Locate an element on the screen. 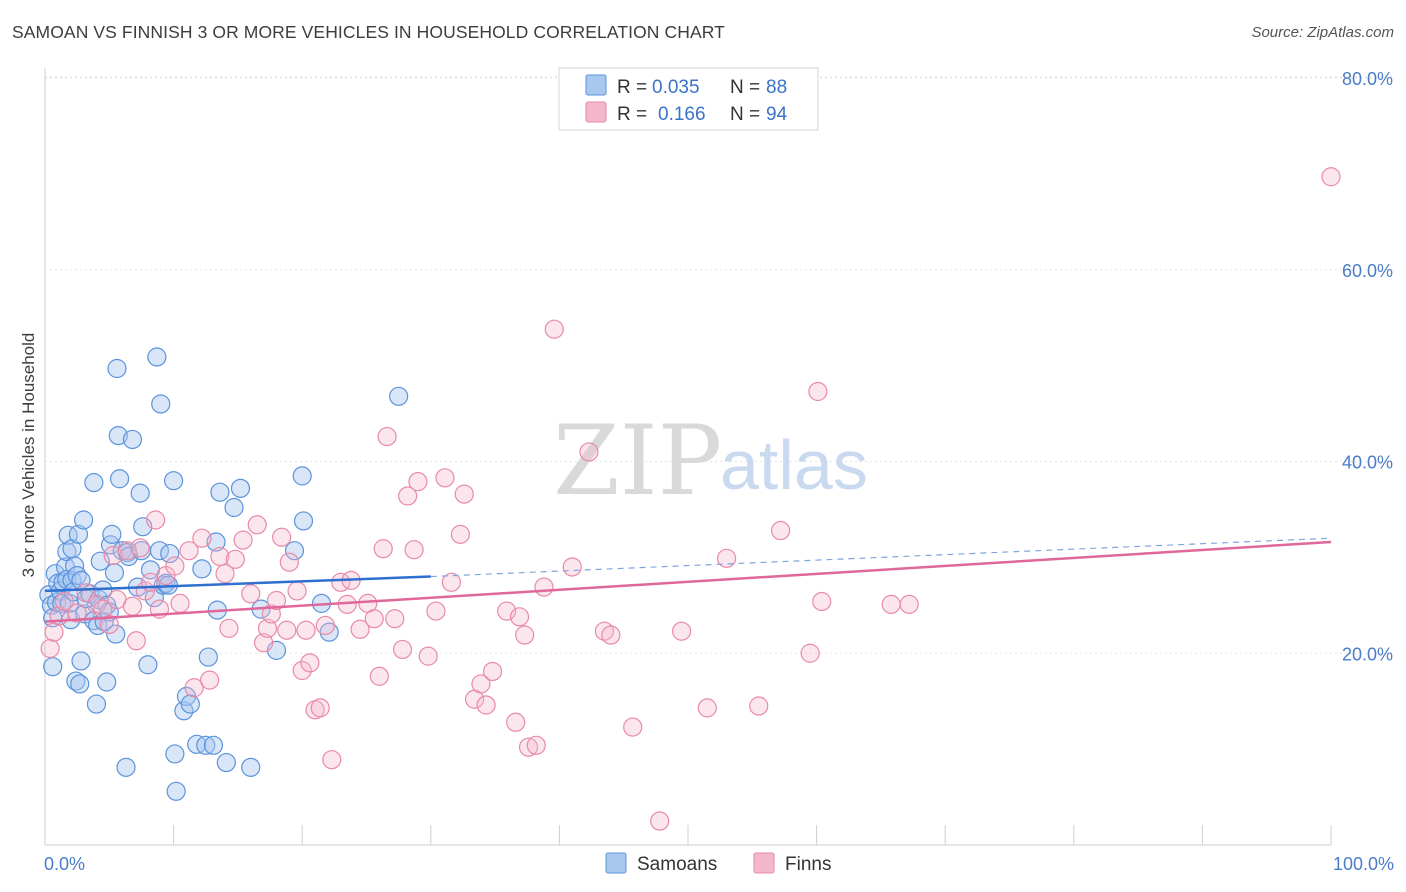 This screenshot has height=892, width=1406. bottom-legend-swatch-finns is located at coordinates (764, 863).